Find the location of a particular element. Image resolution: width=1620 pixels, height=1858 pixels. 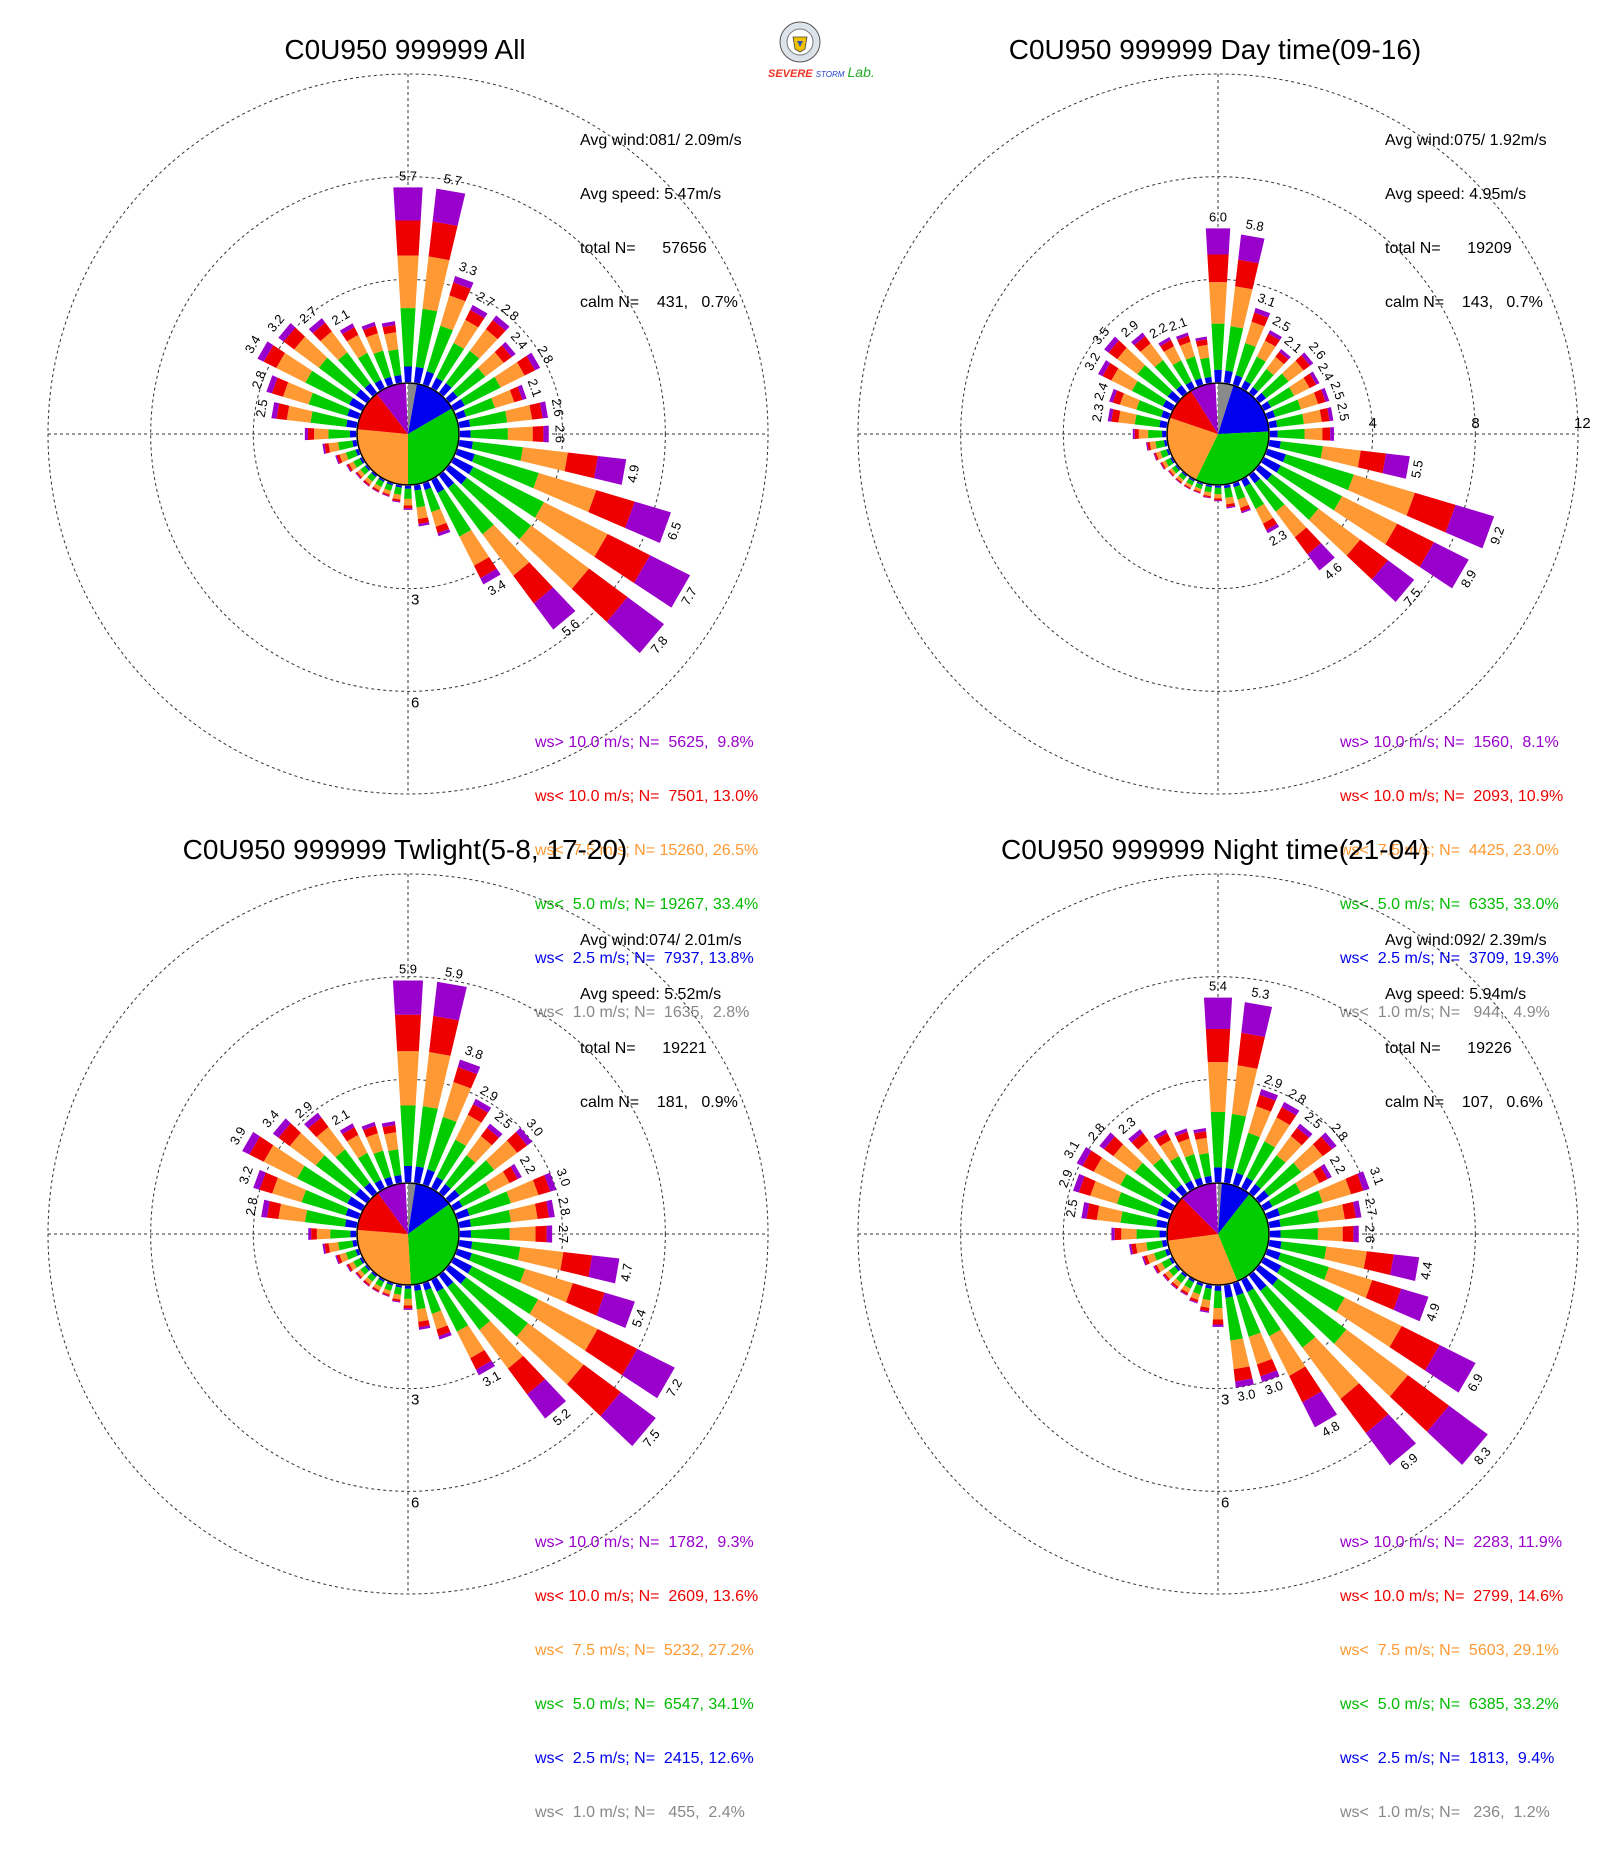

bar-total-label: 3.4 is located at coordinates (253, 344).